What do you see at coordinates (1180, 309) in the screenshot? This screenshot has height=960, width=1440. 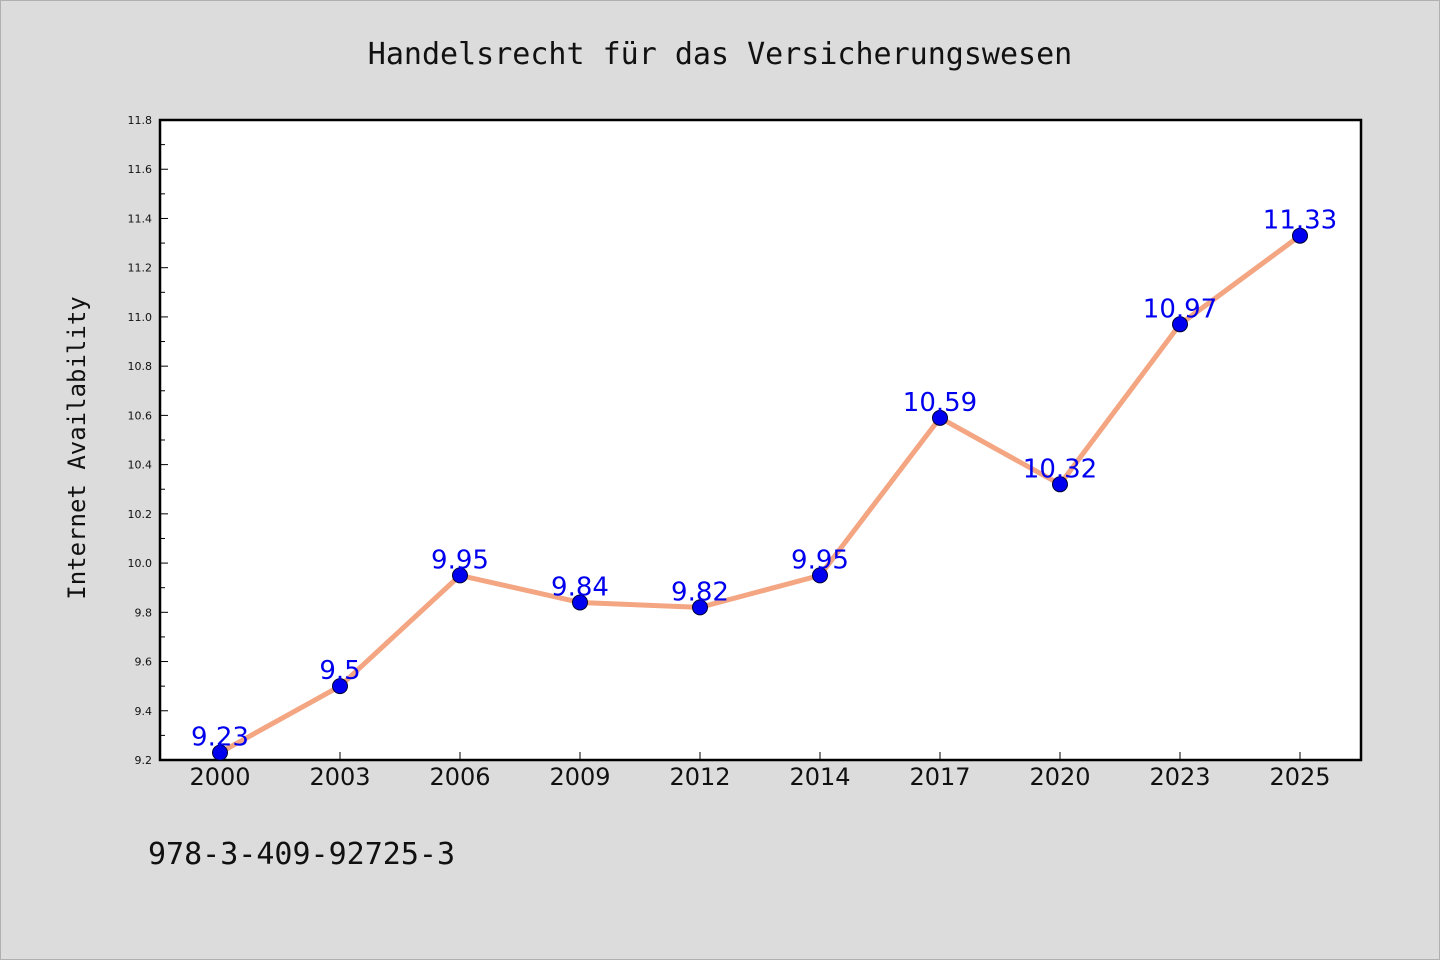 I see `data-label: 10.97` at bounding box center [1180, 309].